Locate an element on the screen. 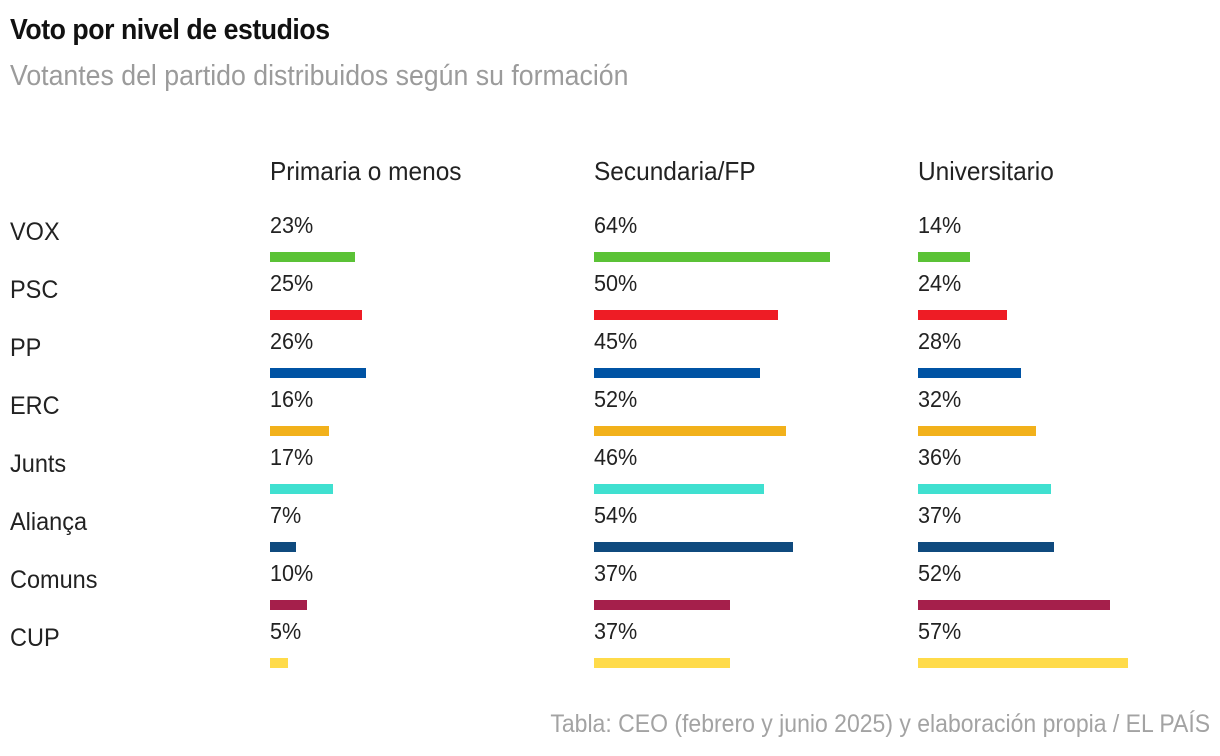 This screenshot has width=1220, height=756. data-label: 25% is located at coordinates (292, 283).